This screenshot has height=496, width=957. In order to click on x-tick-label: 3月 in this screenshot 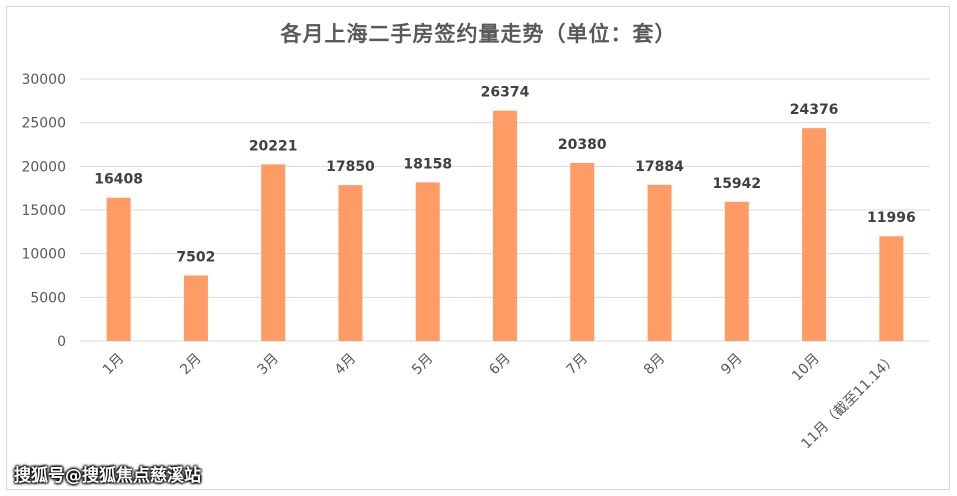, I will do `click(268, 365)`.